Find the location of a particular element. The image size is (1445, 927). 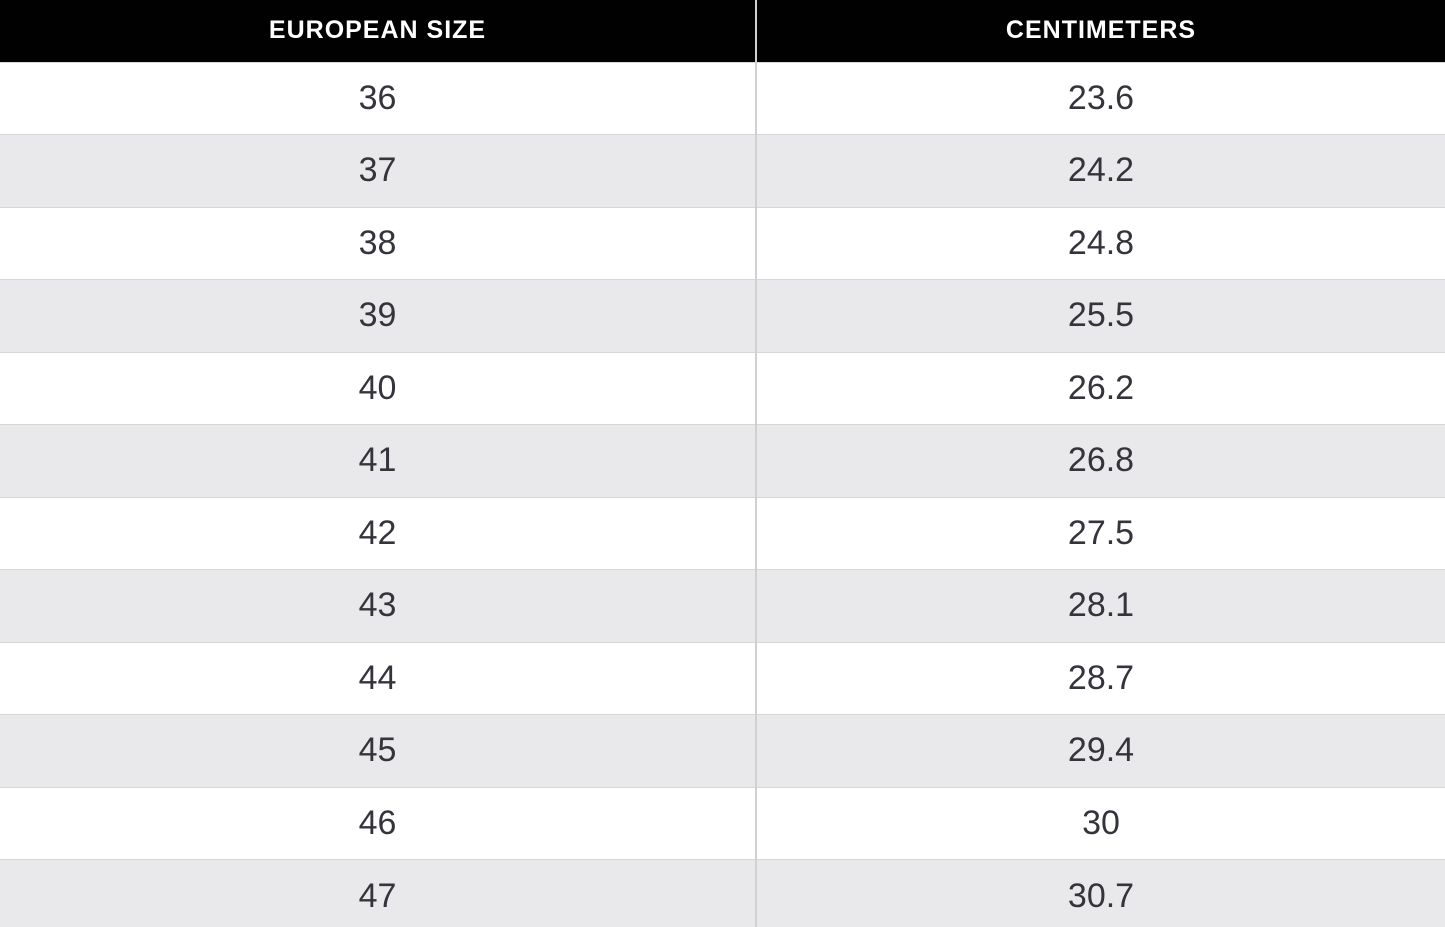

cell-european-size: 38 is located at coordinates (379, 243).